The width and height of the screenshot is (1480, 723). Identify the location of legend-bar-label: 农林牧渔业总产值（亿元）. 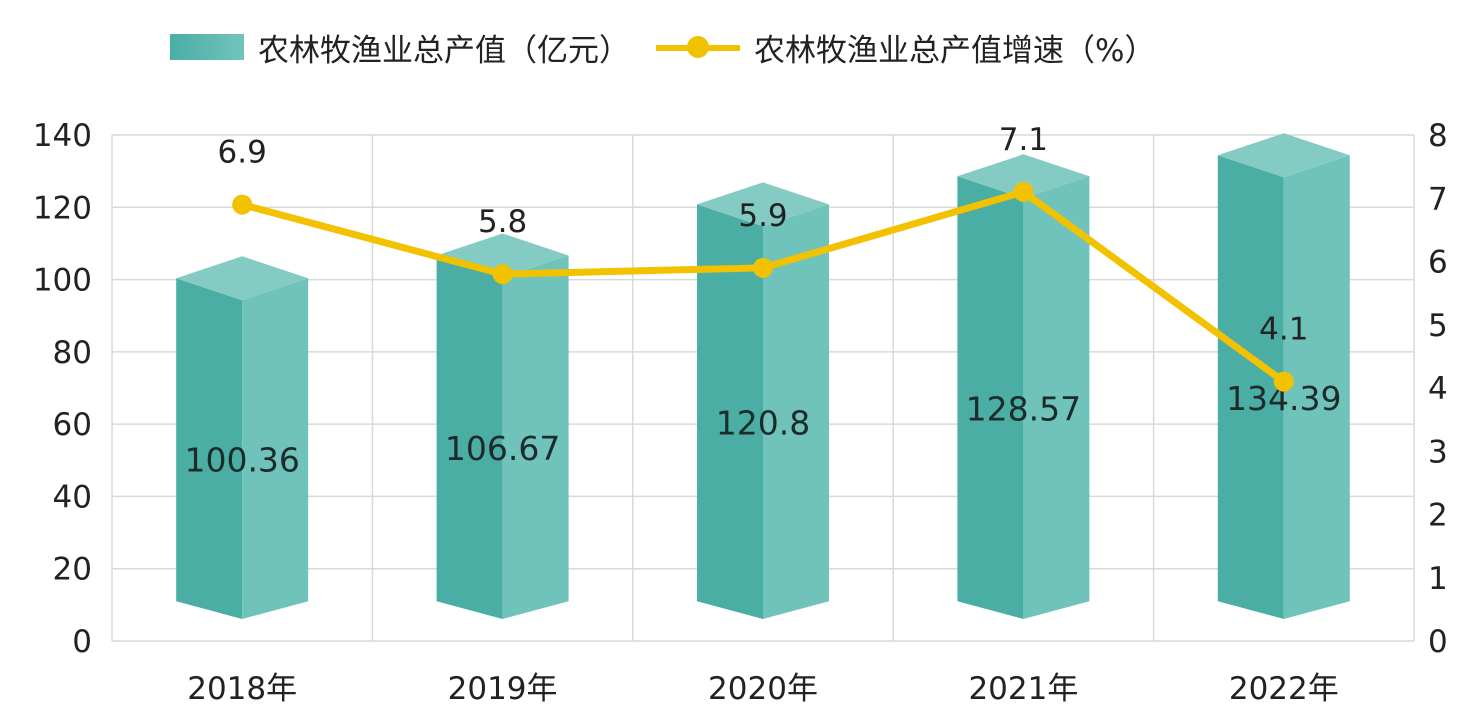
(444, 50).